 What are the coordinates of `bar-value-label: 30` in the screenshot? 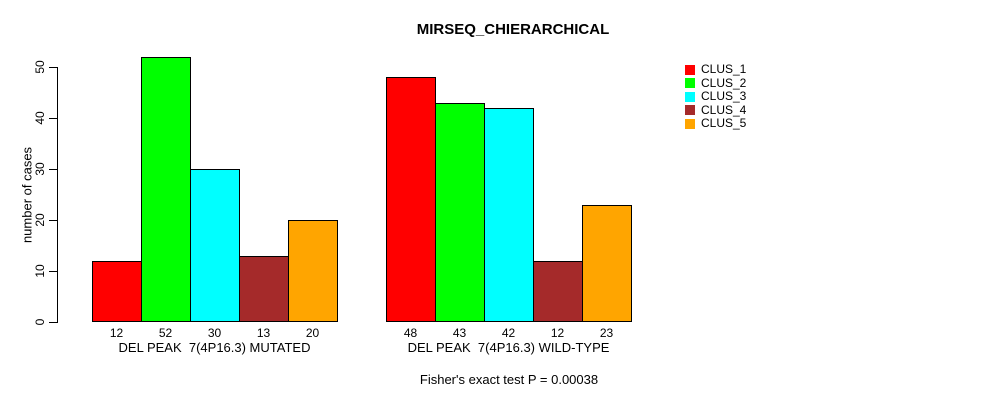 It's located at (214, 333).